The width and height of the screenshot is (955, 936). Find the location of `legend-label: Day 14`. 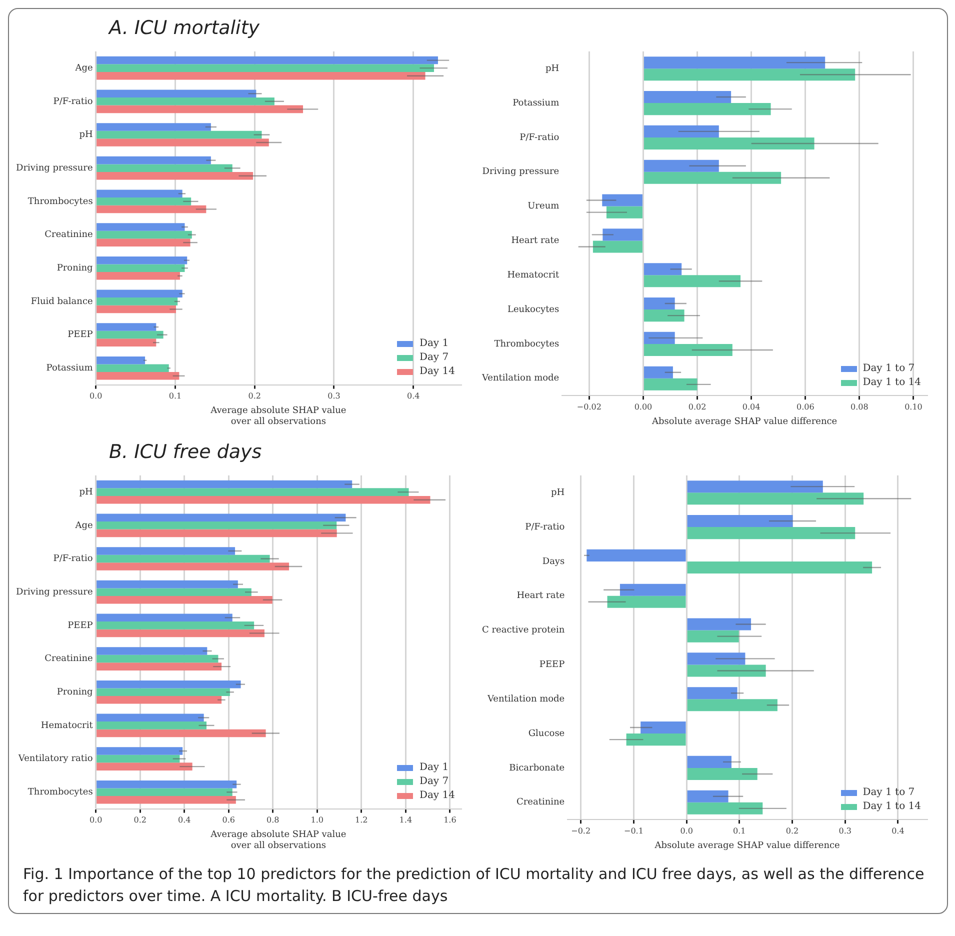

legend-label: Day 14 is located at coordinates (437, 371).